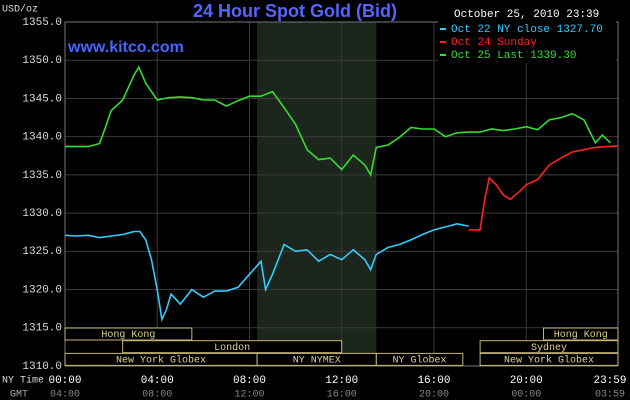 The width and height of the screenshot is (630, 400). What do you see at coordinates (434, 395) in the screenshot?
I see `x2-tick-label: 20:00` at bounding box center [434, 395].